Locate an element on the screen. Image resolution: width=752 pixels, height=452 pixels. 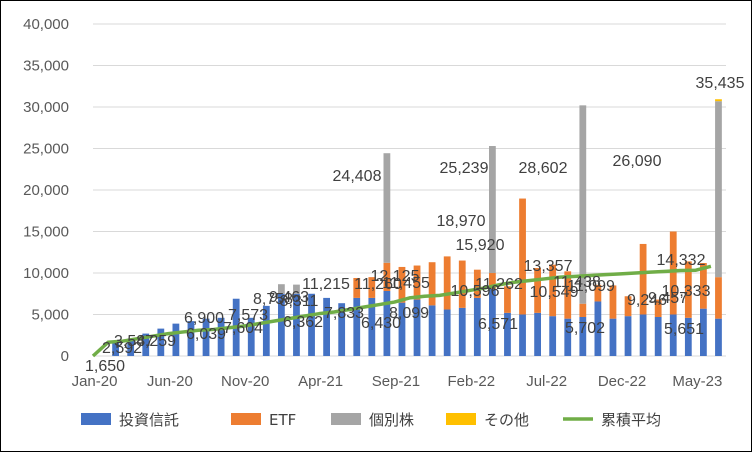
y-tick-label: 30,000 is located at coordinates (46, 107).